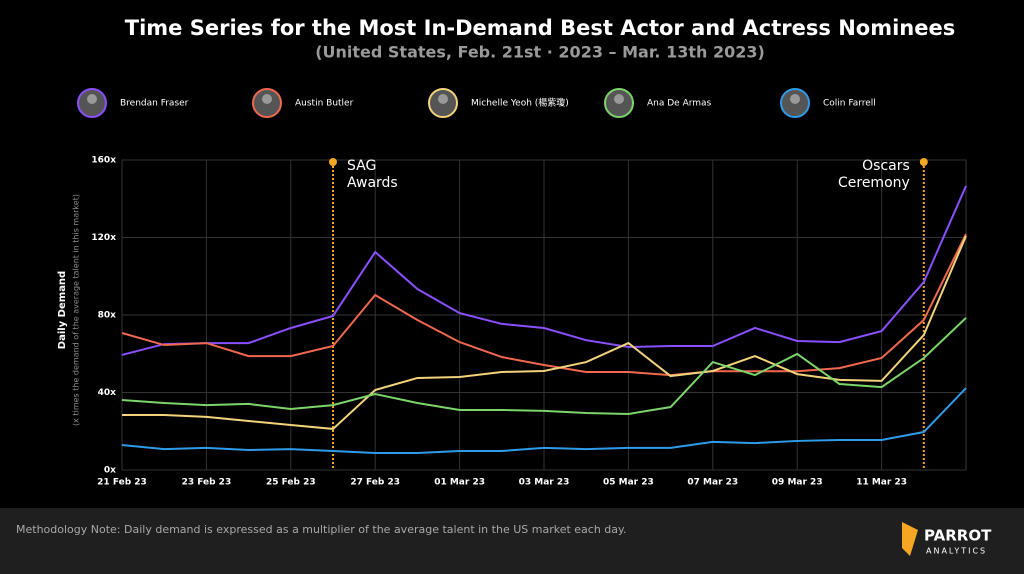 The height and width of the screenshot is (574, 1024). Describe the element at coordinates (103, 238) in the screenshot. I see `y-tick-label: 120x` at that location.